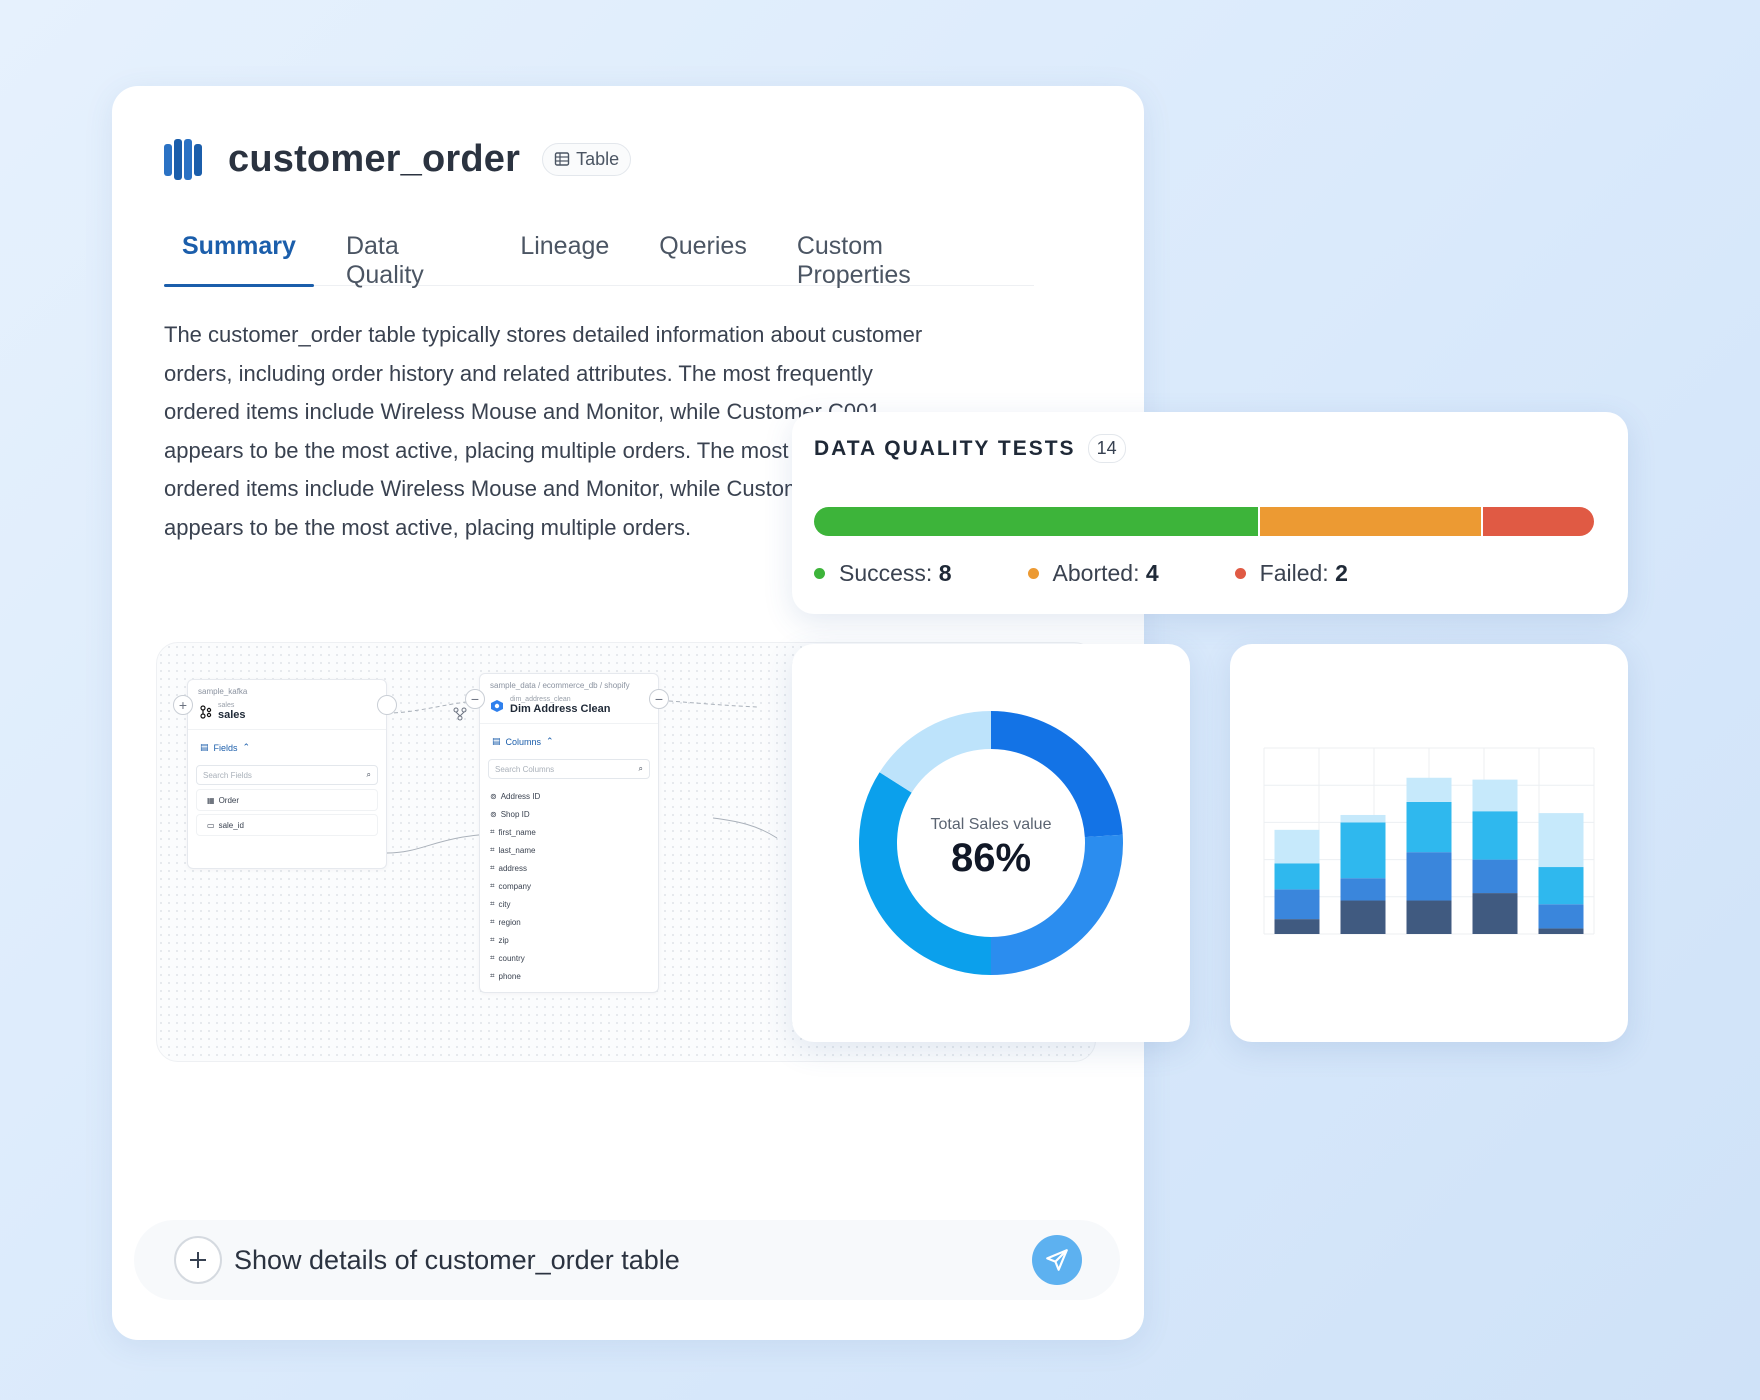  Describe the element at coordinates (206, 711) in the screenshot. I see `kafka-icon` at that location.